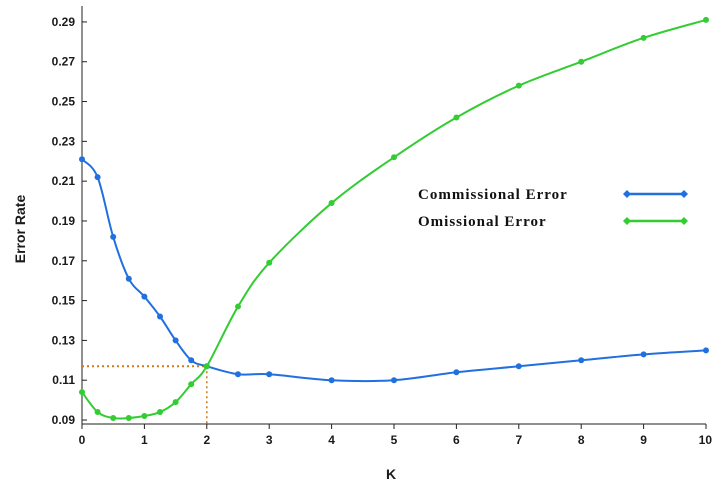 The width and height of the screenshot is (713, 486). I want to click on x-tick-label: 3, so click(269, 440).